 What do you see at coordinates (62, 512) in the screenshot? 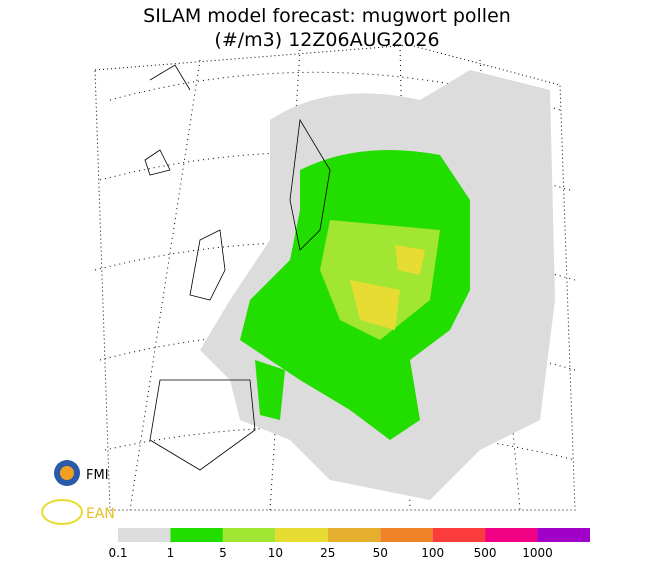
I see `ean-icon` at bounding box center [62, 512].